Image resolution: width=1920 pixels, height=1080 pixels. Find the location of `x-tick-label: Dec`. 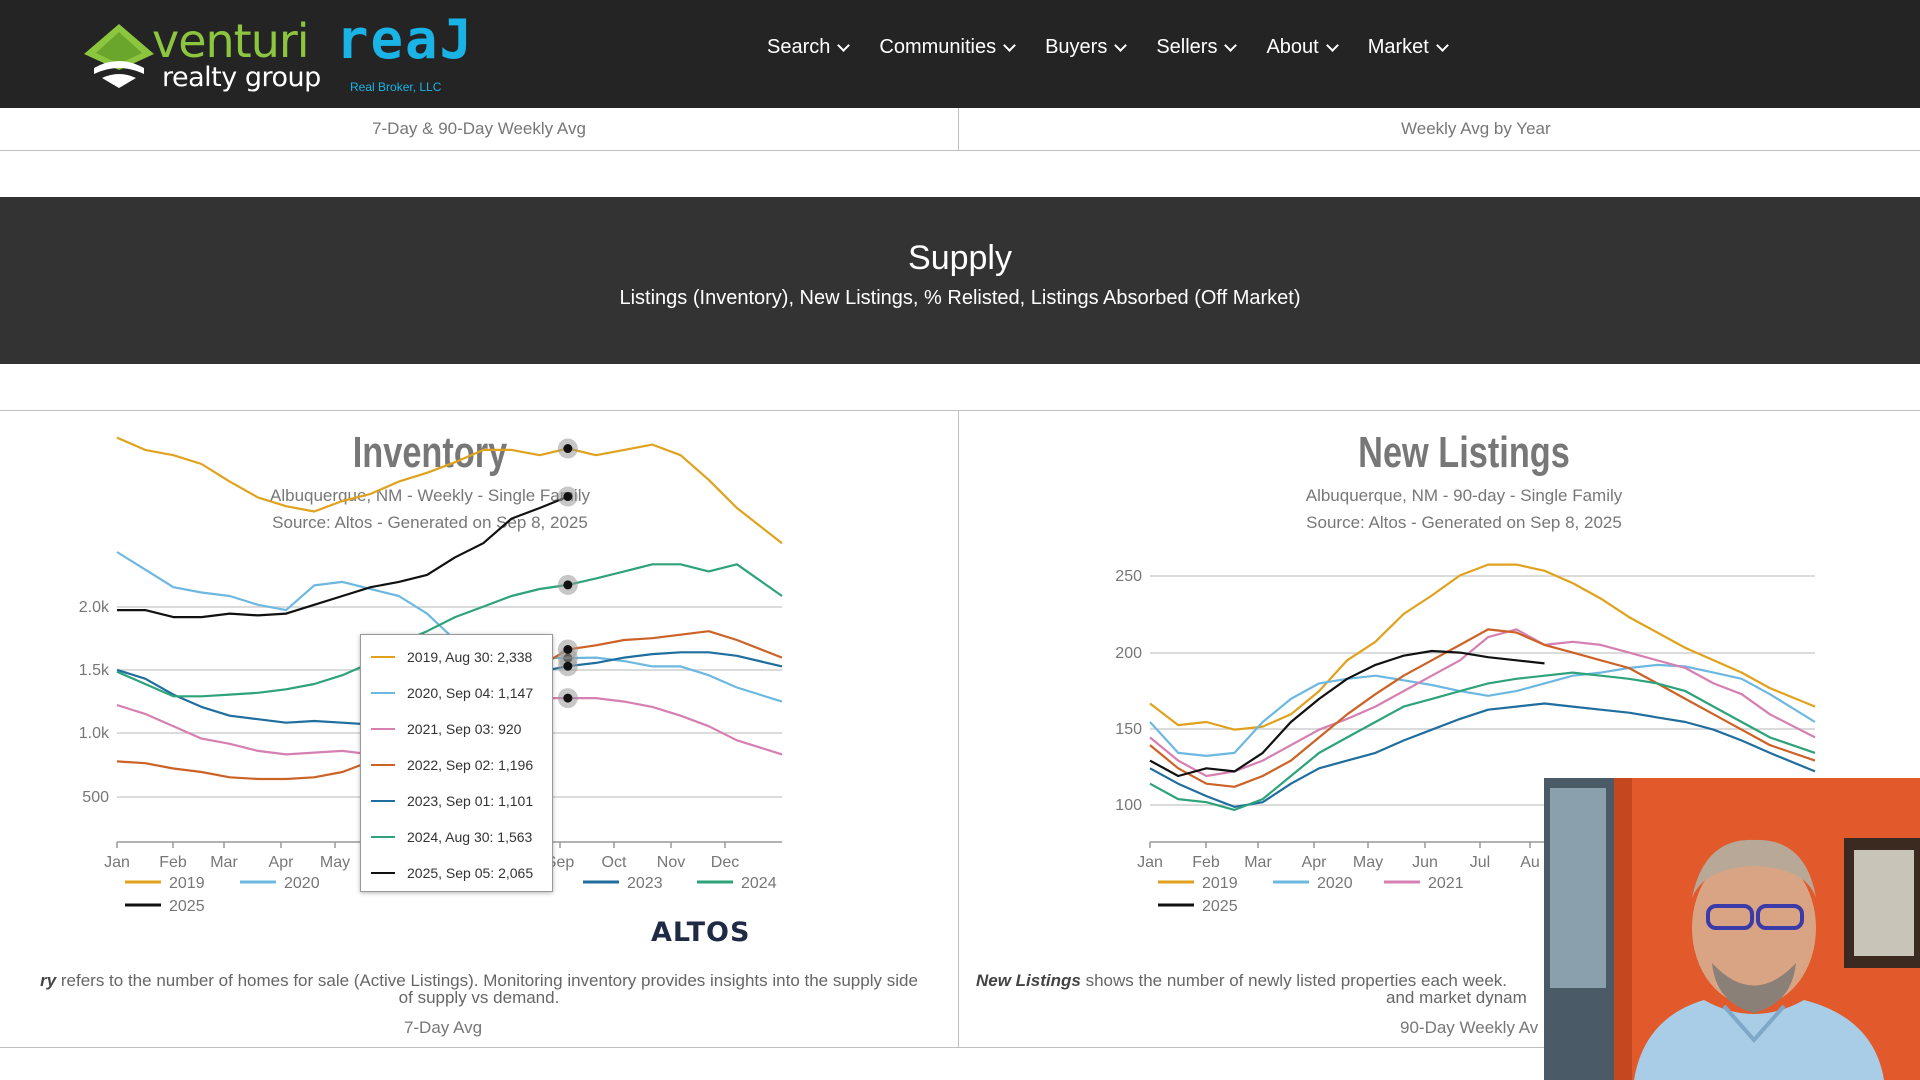

x-tick-label: Dec is located at coordinates (725, 862).